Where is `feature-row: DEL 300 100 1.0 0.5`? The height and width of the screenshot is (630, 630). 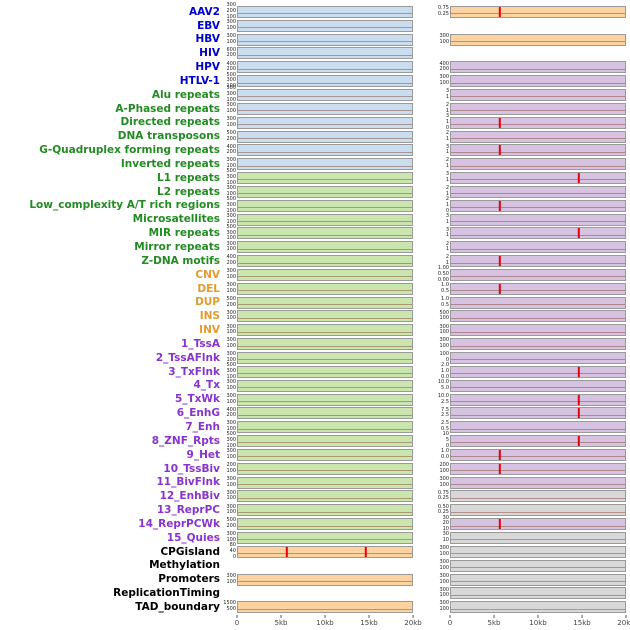
feature-row: DEL 300 100 1.0 0.5 is located at coordinates (315, 289).